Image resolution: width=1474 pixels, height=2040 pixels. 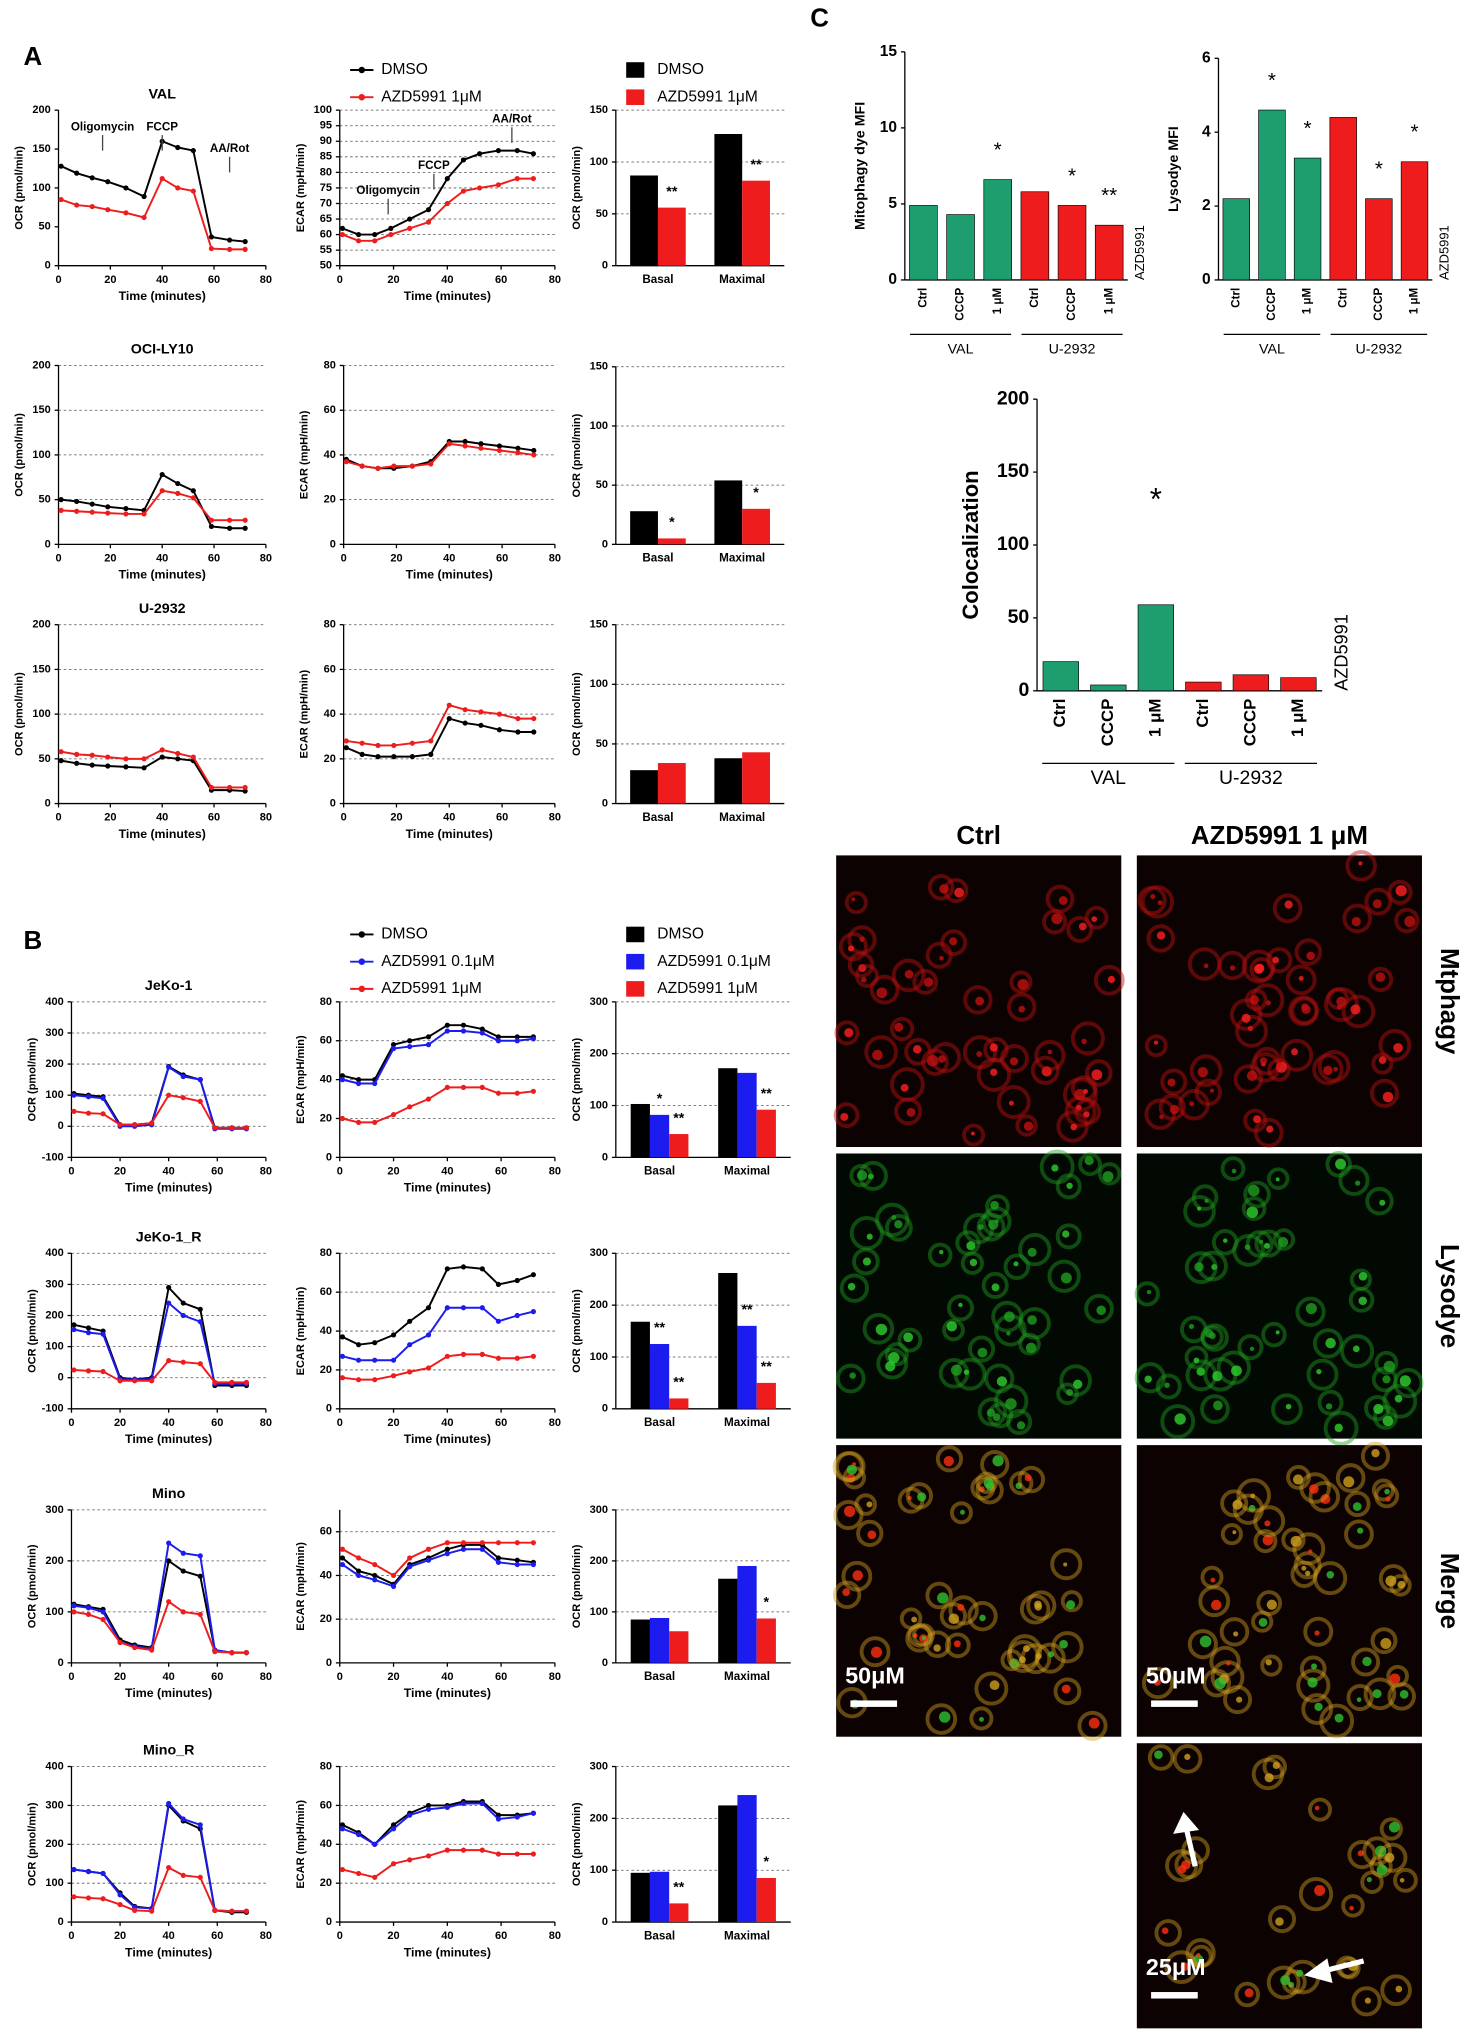 What do you see at coordinates (1342, 298) in the screenshot?
I see `x-tick-label: Ctrl` at bounding box center [1342, 298].